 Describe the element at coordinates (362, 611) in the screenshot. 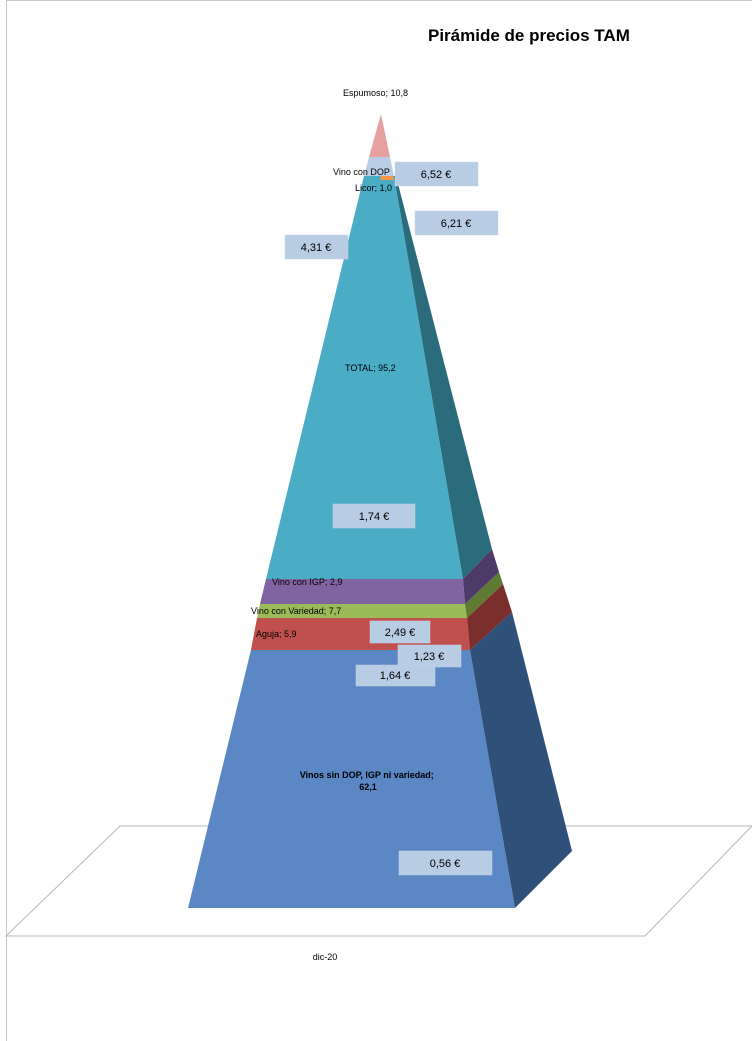

I see `segment-front-vino-con-variedad` at that location.